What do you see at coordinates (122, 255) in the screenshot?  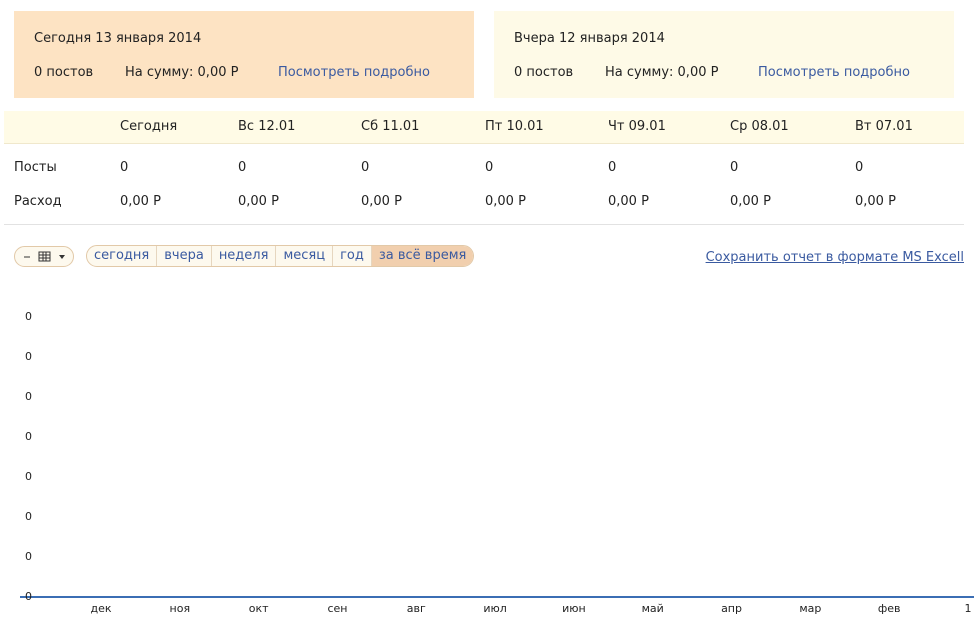 I see `period-button: сегодня` at bounding box center [122, 255].